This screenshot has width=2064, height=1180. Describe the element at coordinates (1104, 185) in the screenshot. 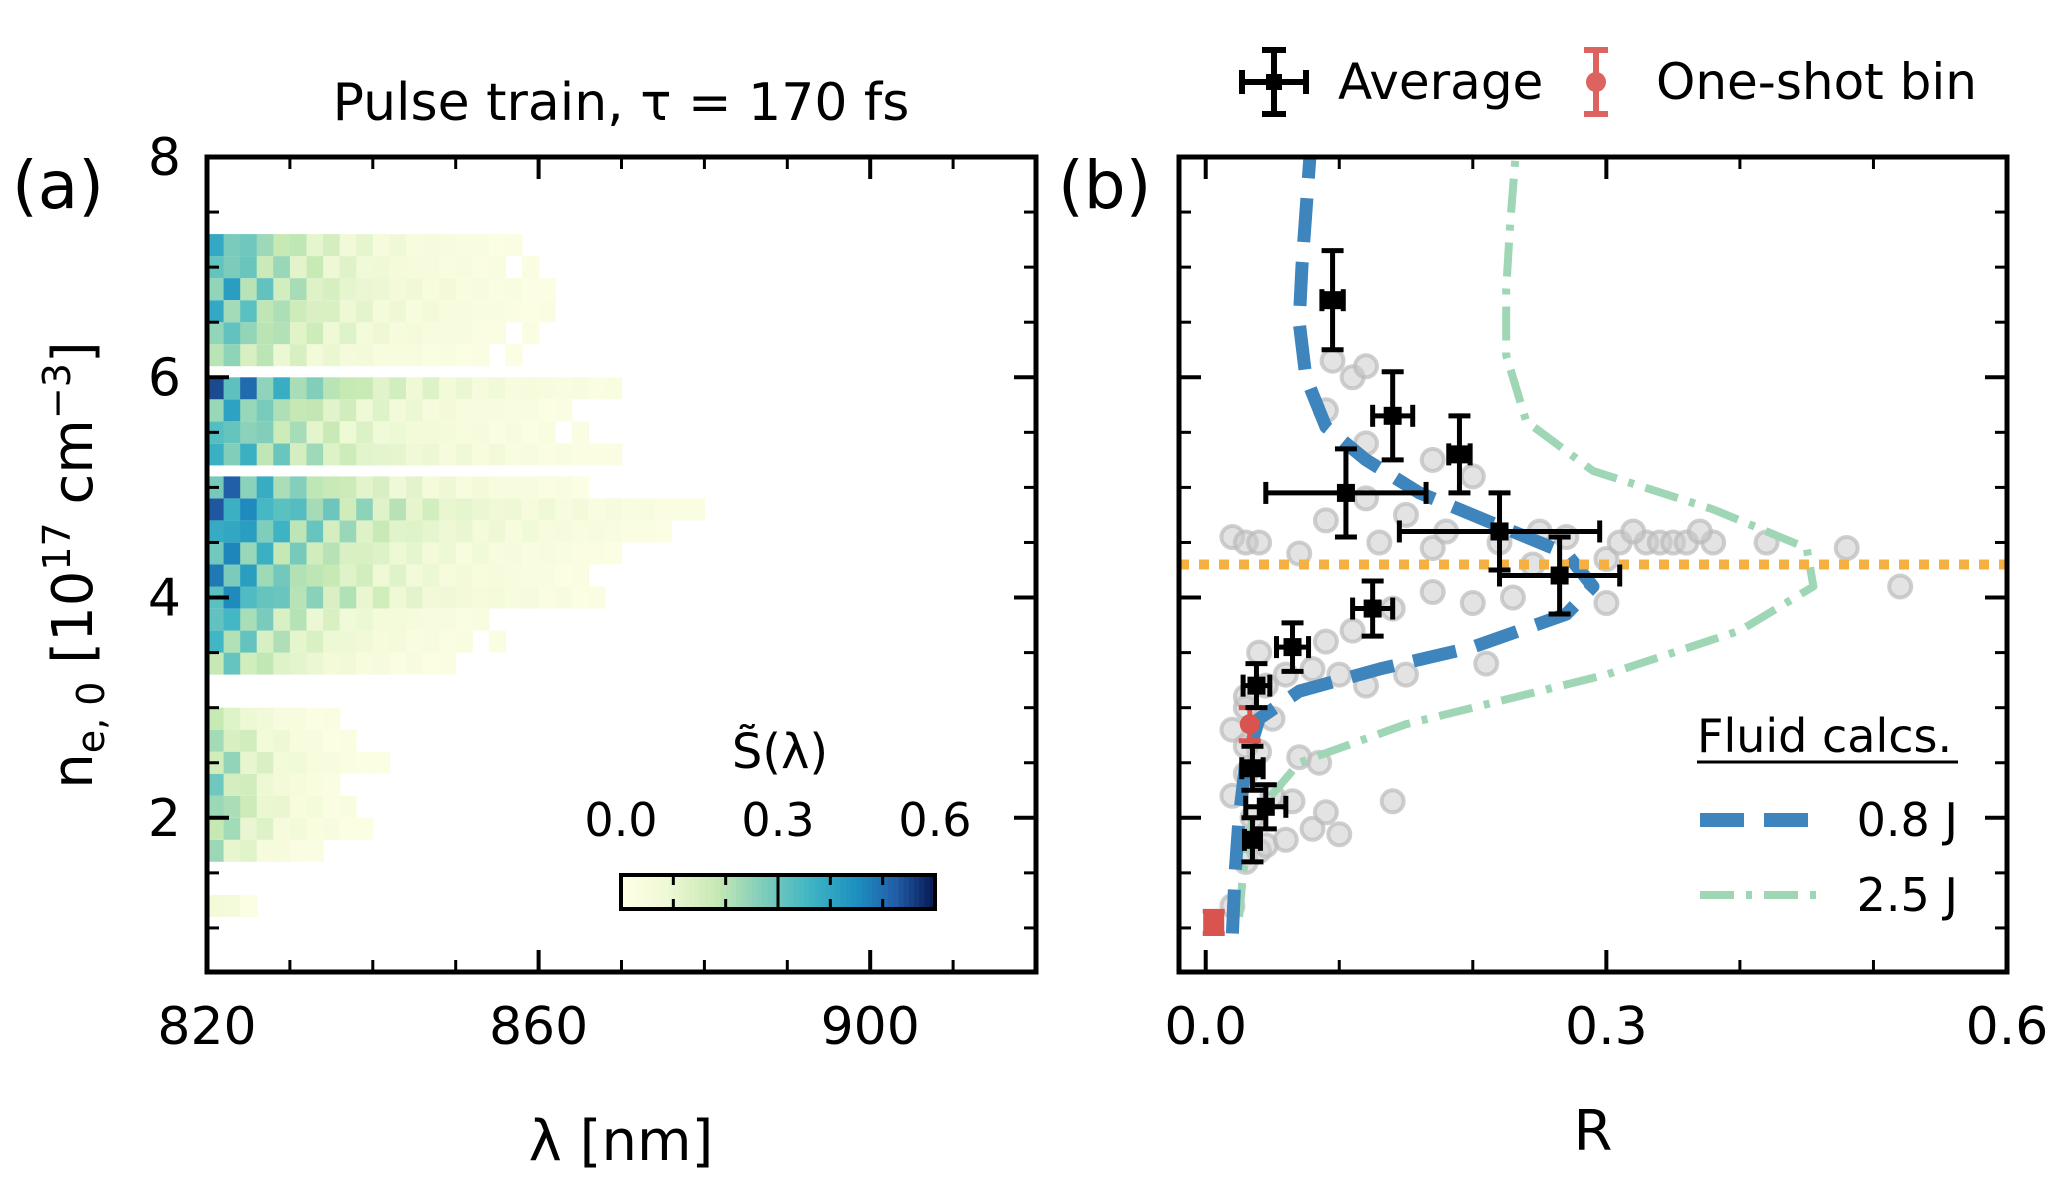

I see `panel-b-label: (b)` at that location.